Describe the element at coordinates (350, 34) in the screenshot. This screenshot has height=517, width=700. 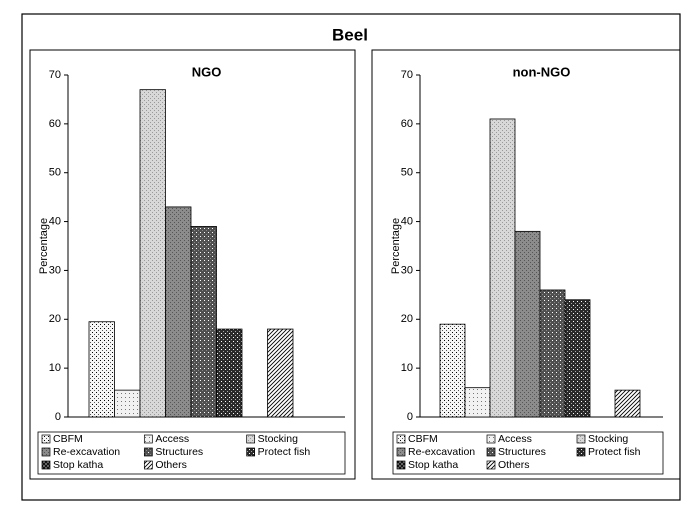
I see `figure-title: Beel` at that location.